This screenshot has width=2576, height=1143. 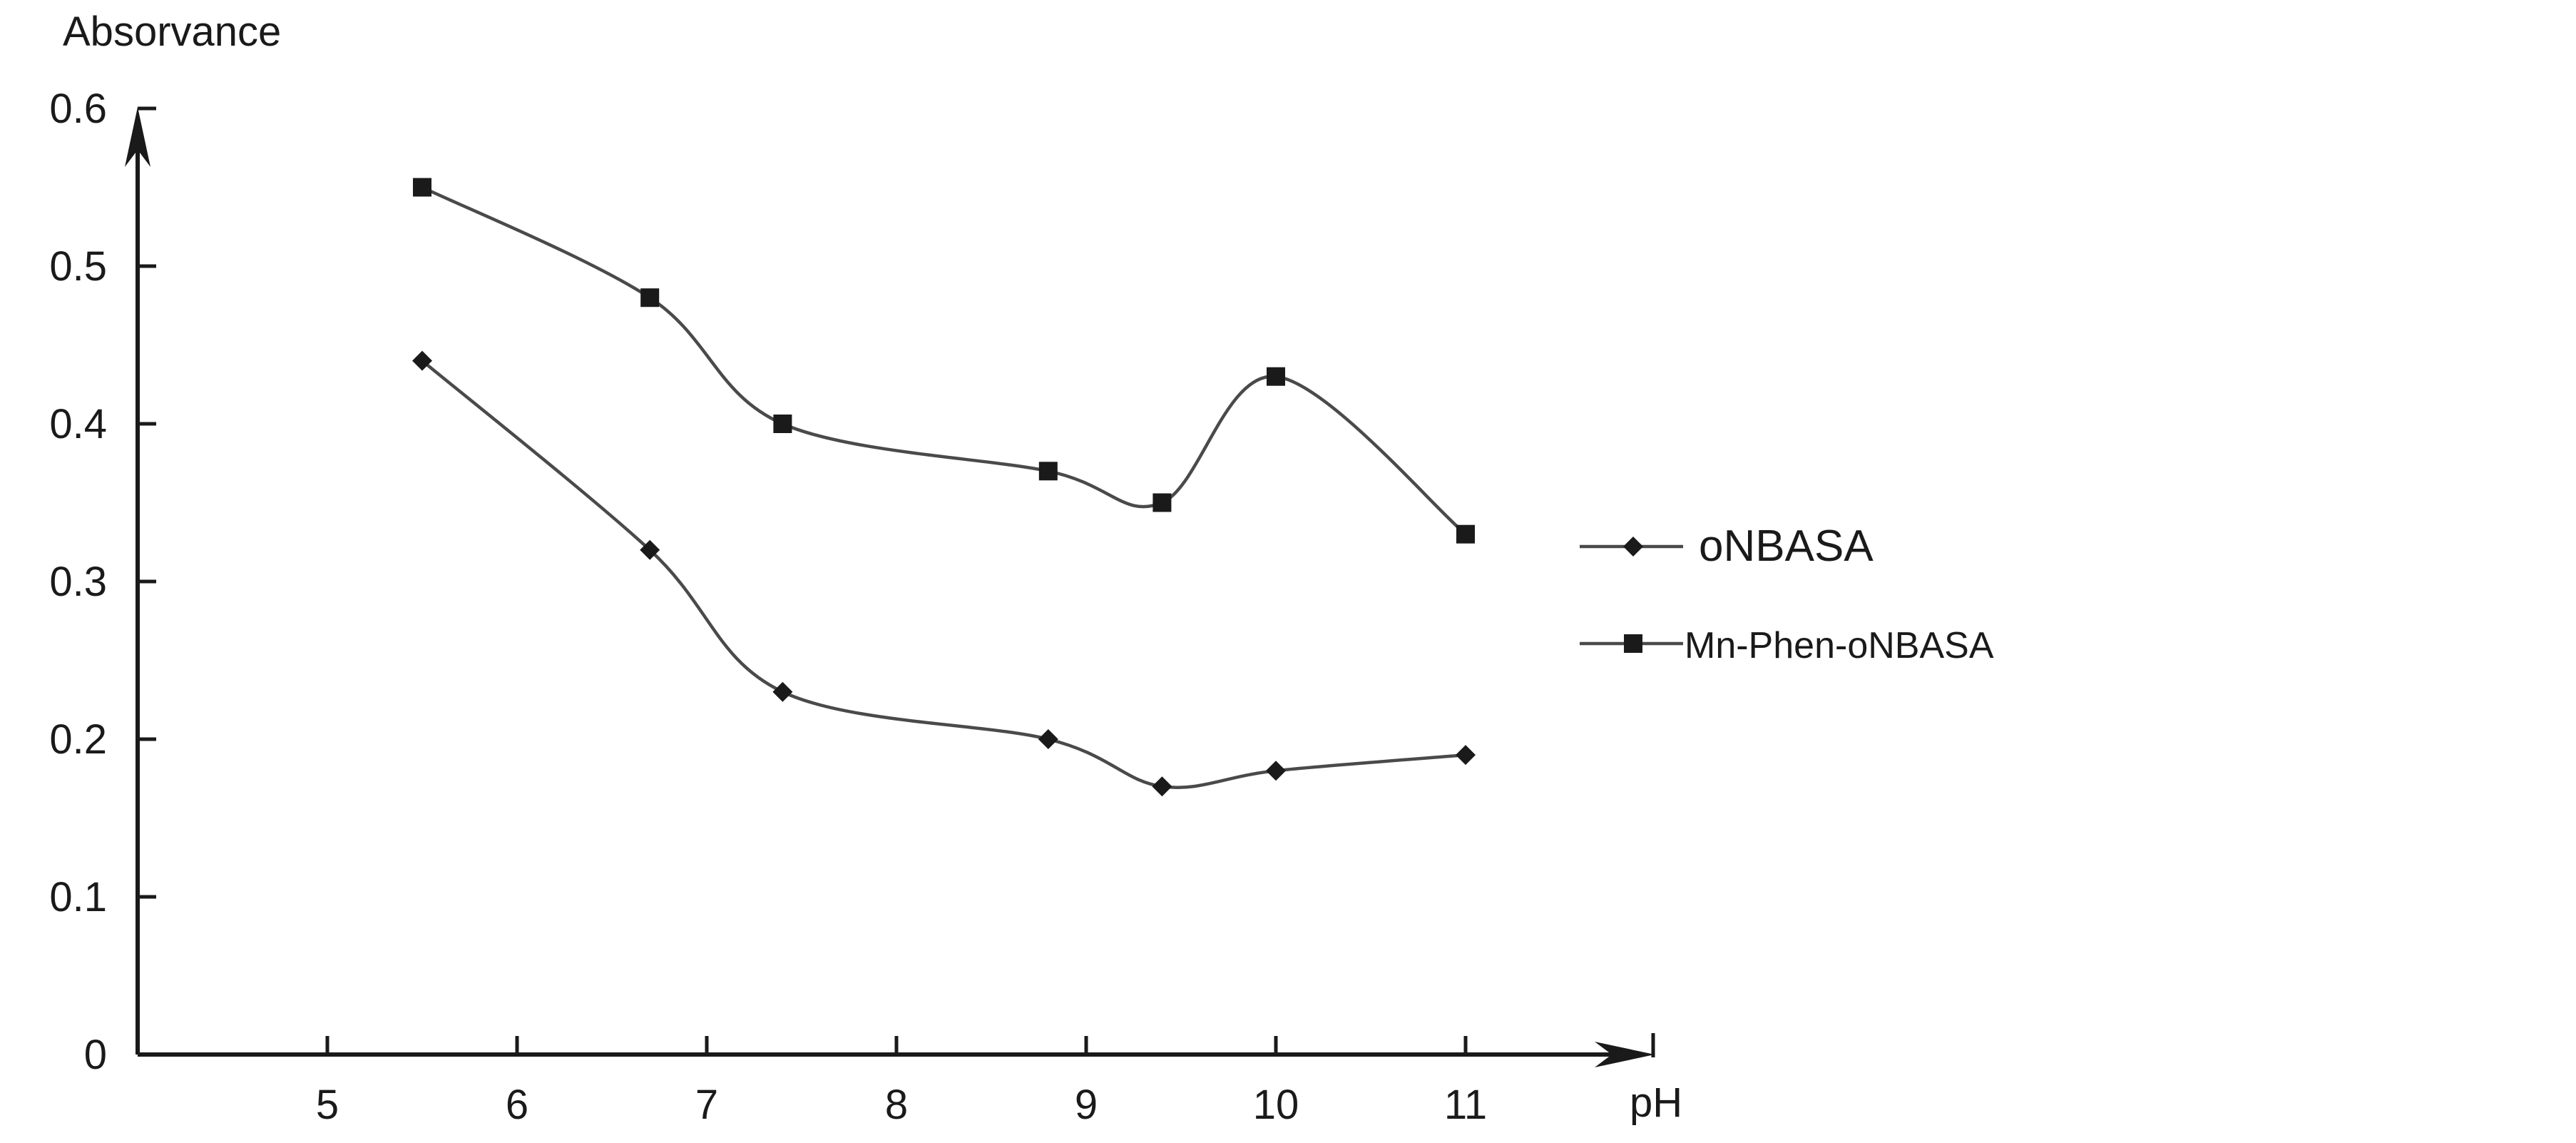 I want to click on x-tick-label: 11, so click(x=1466, y=1105).